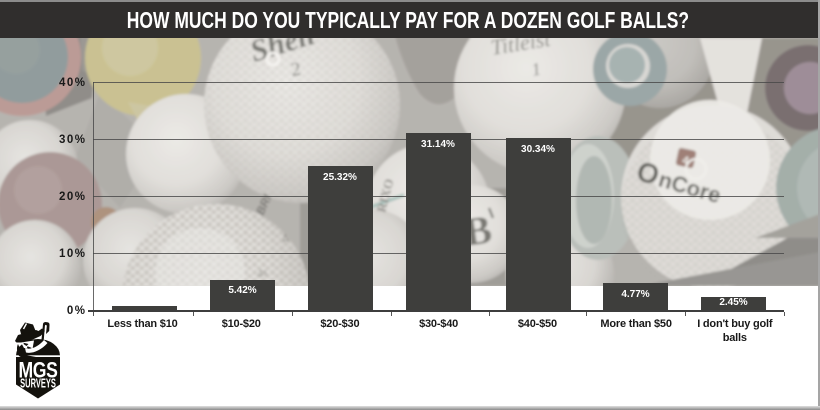  I want to click on svg-text: 4, so click(685, 160).